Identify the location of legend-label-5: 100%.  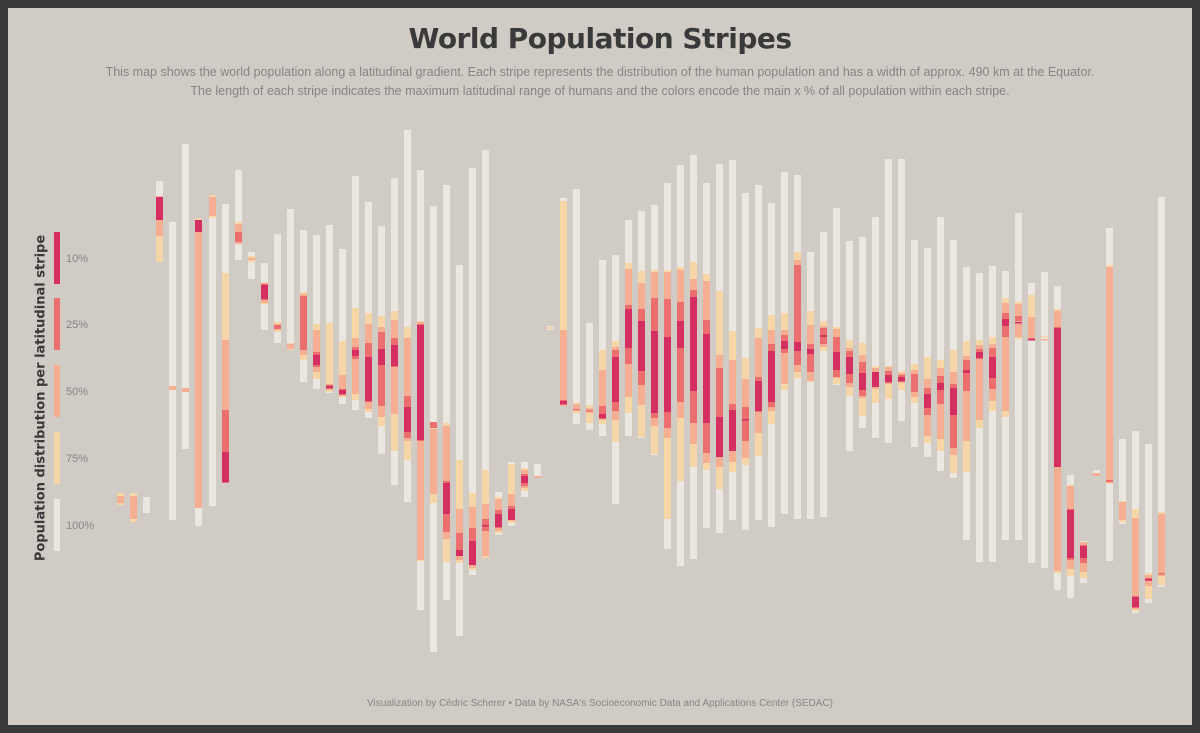
(80, 526).